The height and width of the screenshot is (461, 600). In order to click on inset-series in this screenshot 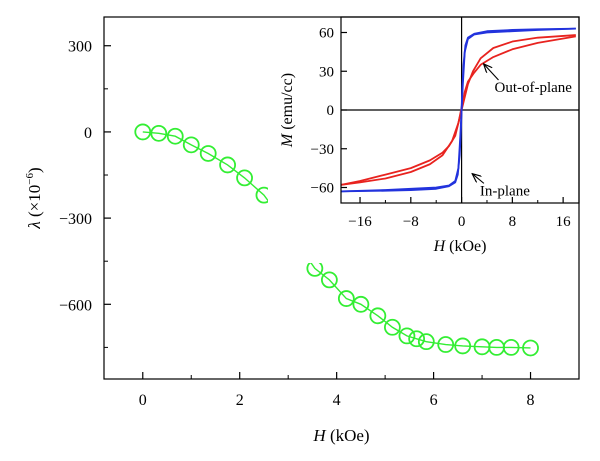, I will do `click(458, 110)`.